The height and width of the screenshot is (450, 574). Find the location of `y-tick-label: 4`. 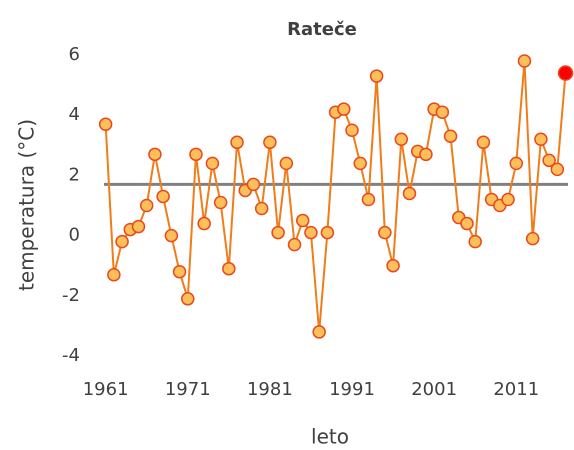

y-tick-label: 4 is located at coordinates (74, 114).